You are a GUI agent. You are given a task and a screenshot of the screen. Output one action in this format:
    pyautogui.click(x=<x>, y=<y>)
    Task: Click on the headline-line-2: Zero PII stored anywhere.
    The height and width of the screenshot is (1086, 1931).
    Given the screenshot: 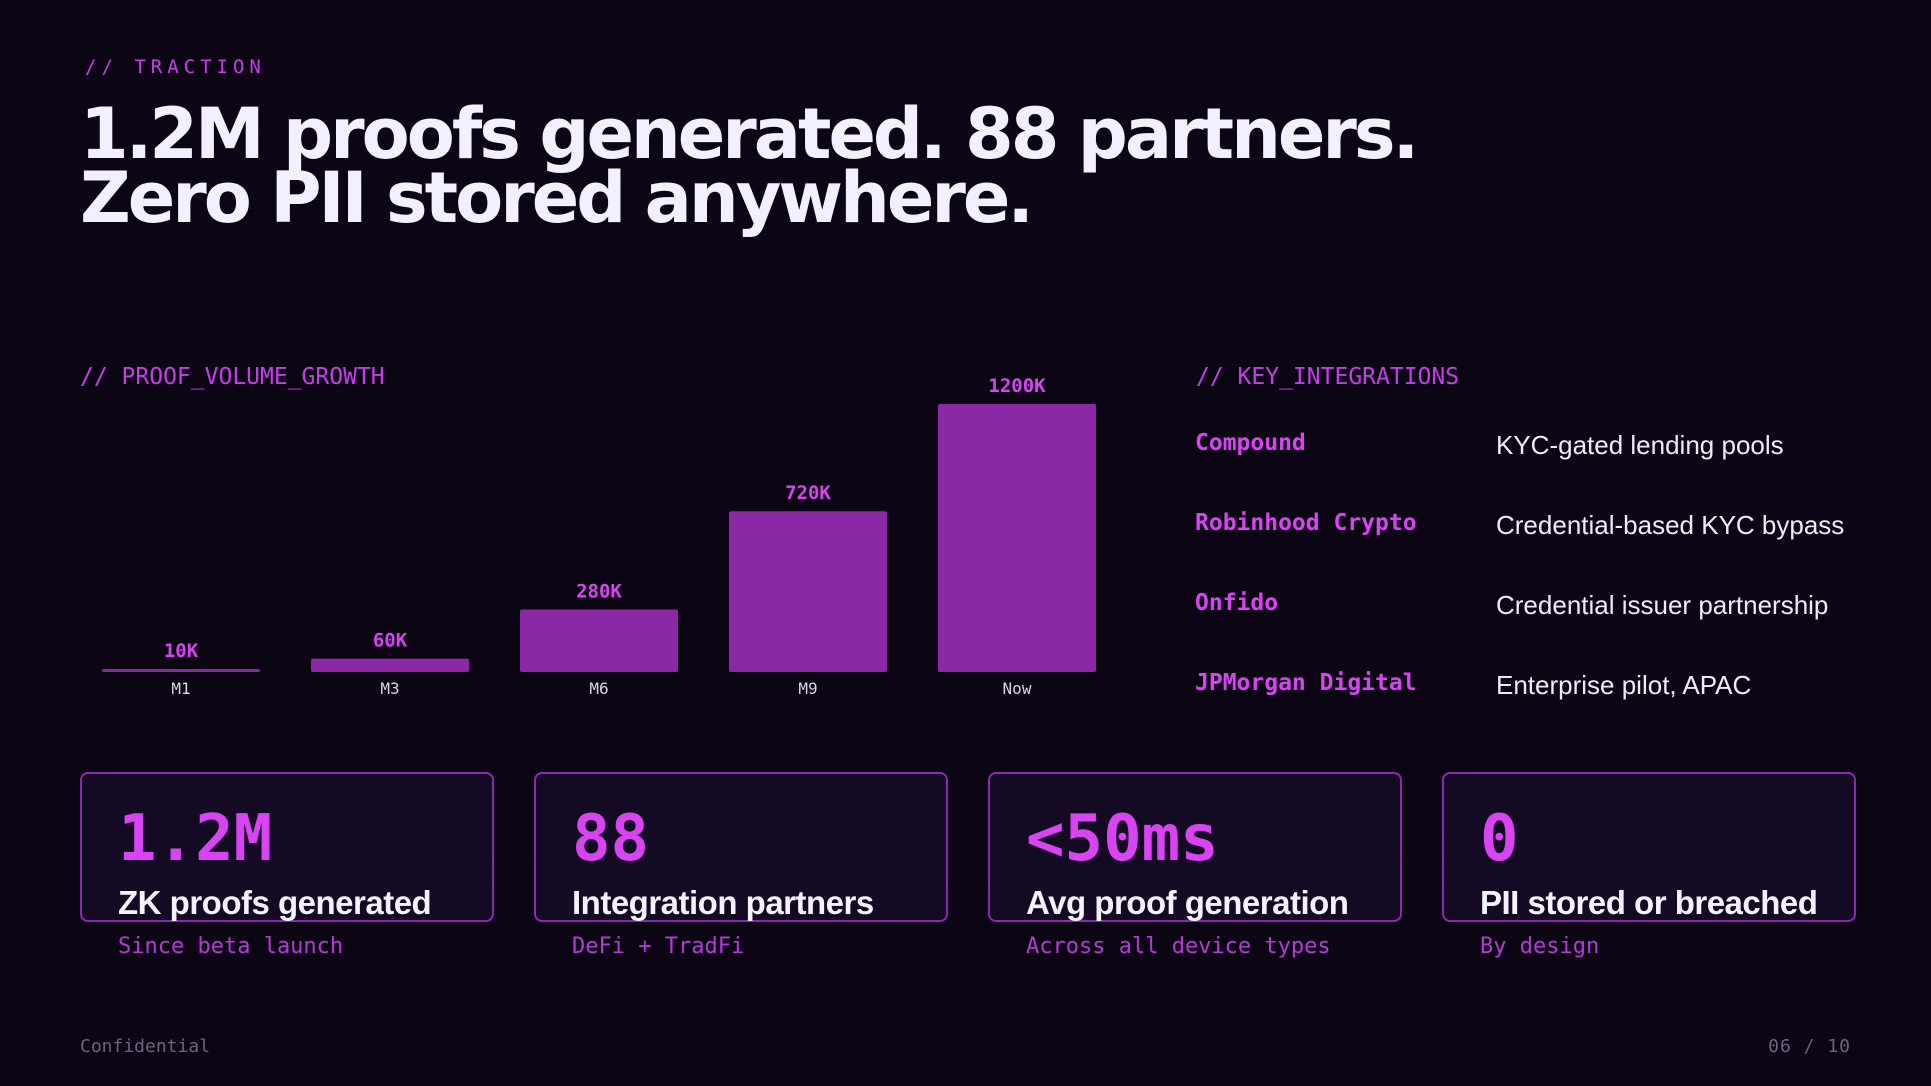 What is the action you would take?
    pyautogui.click(x=557, y=198)
    